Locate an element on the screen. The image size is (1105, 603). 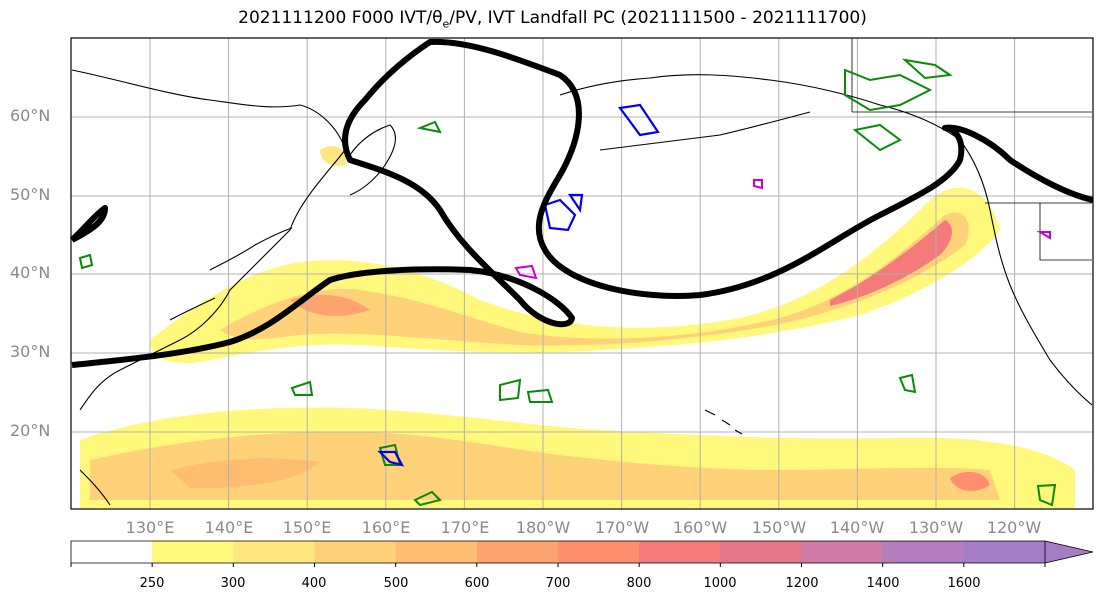
lon-label-160w: 160°W is located at coordinates (700, 527).